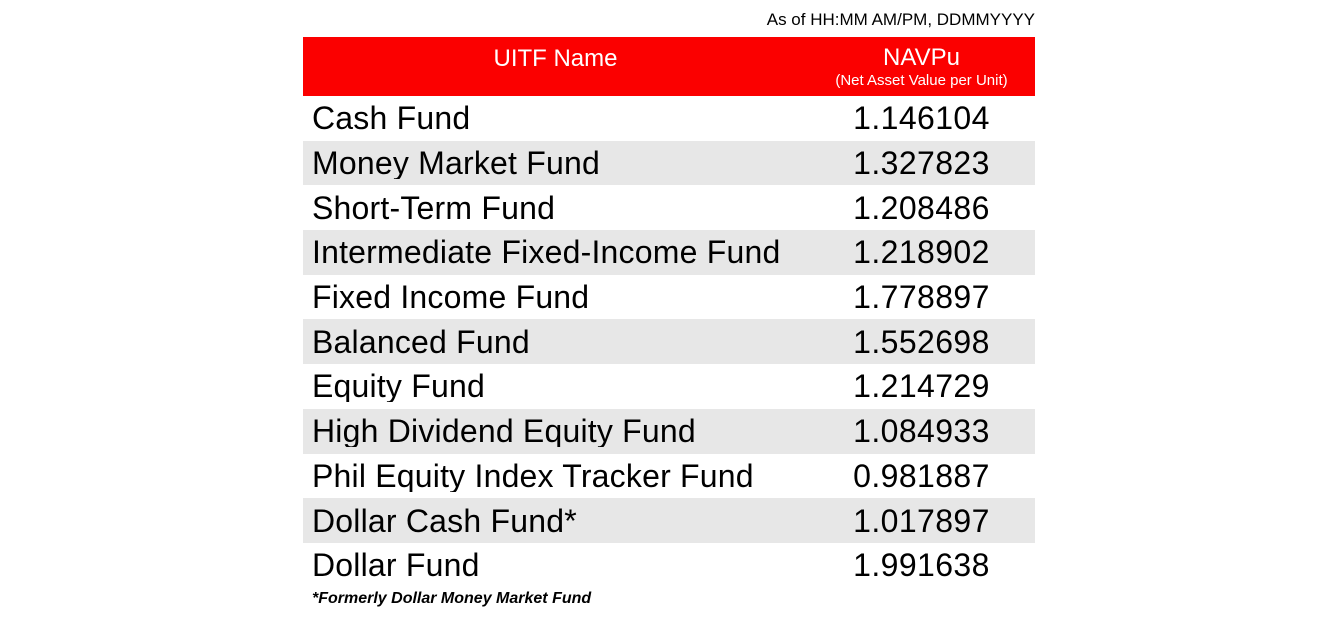  I want to click on table-row: Cash Fund 1.146104, so click(669, 118).